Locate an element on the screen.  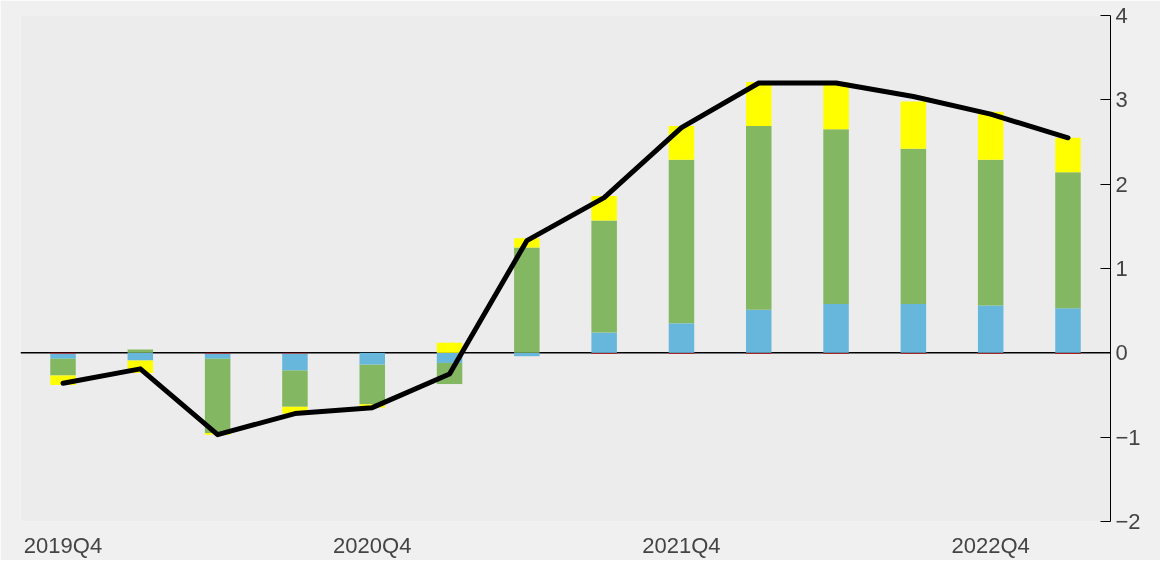
y-tick-label: −2 is located at coordinates (1128, 521).